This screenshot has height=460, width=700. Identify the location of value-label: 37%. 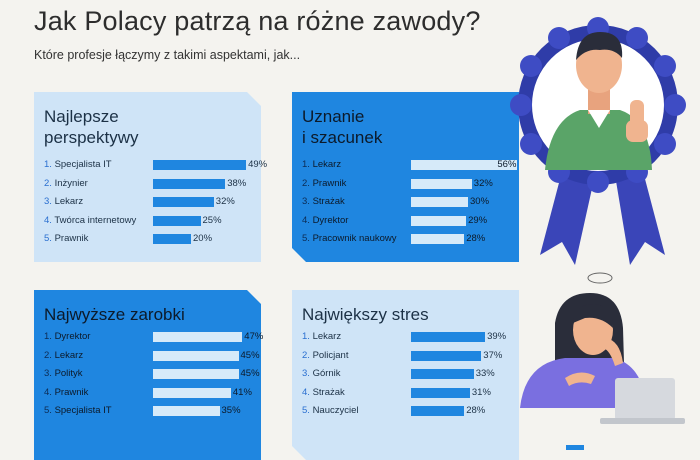
(493, 355).